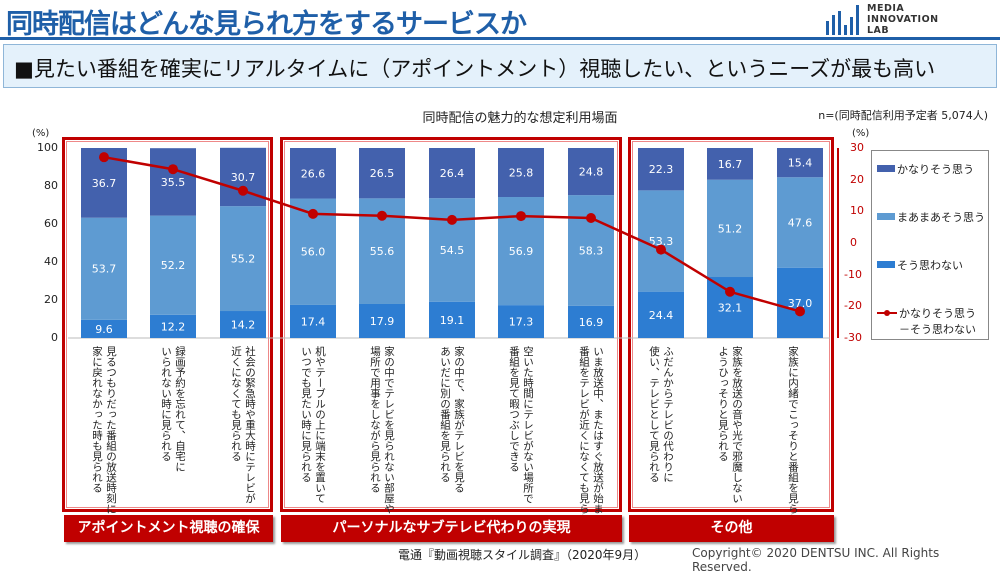 The height and width of the screenshot is (574, 1000). I want to click on bar-value-label: 14.2, so click(243, 325).